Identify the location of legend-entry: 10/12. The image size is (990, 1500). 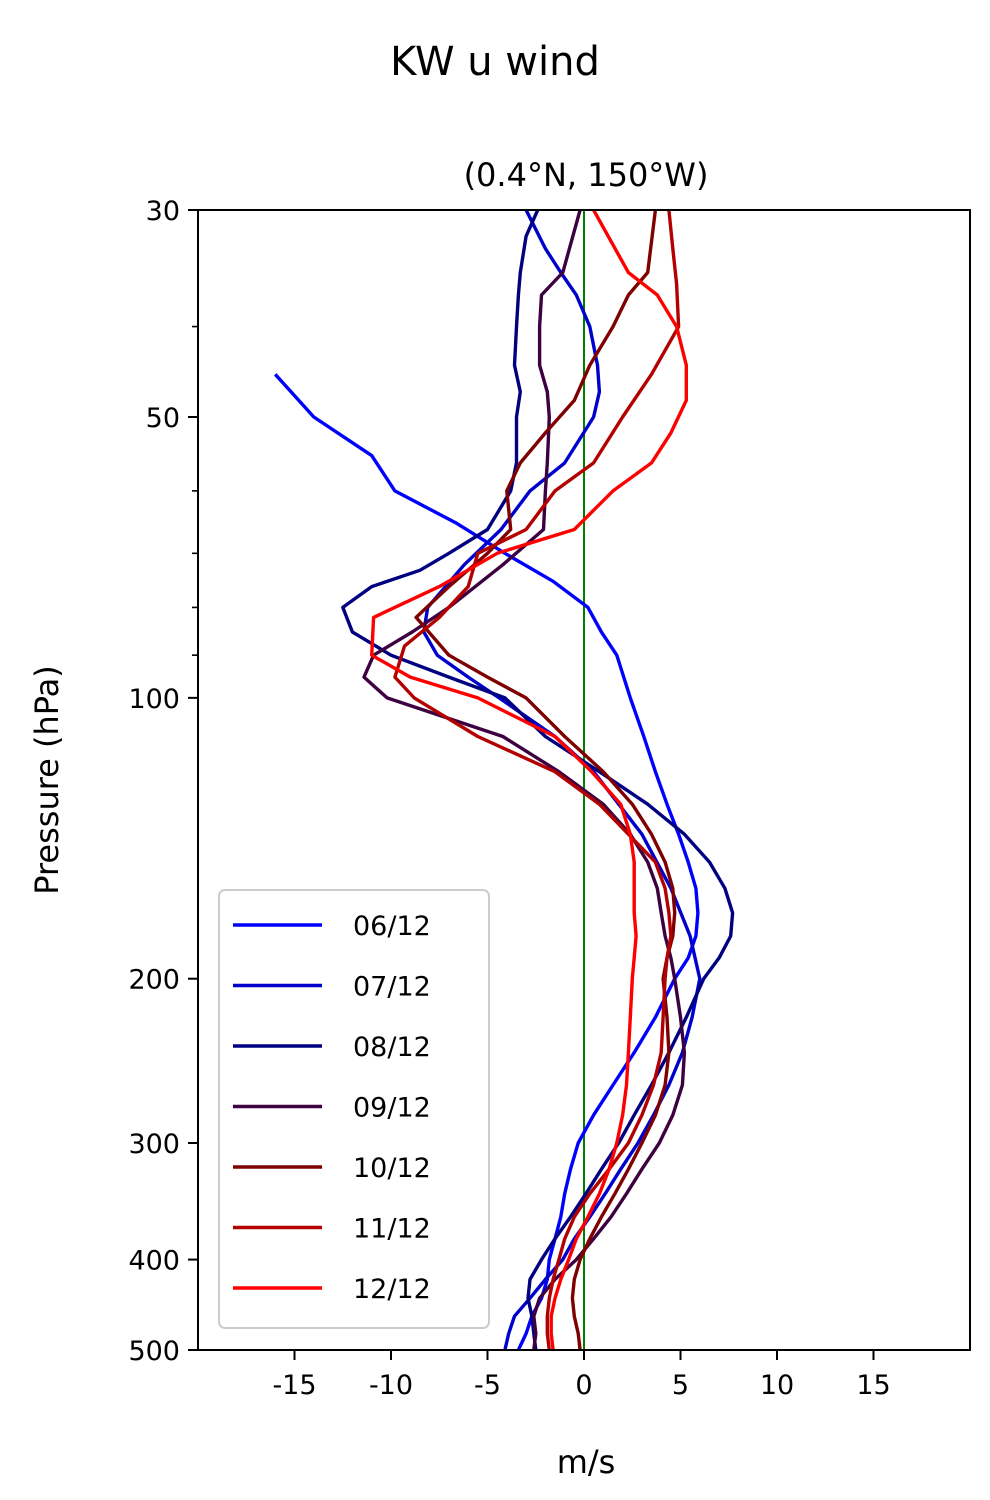
(332, 1168).